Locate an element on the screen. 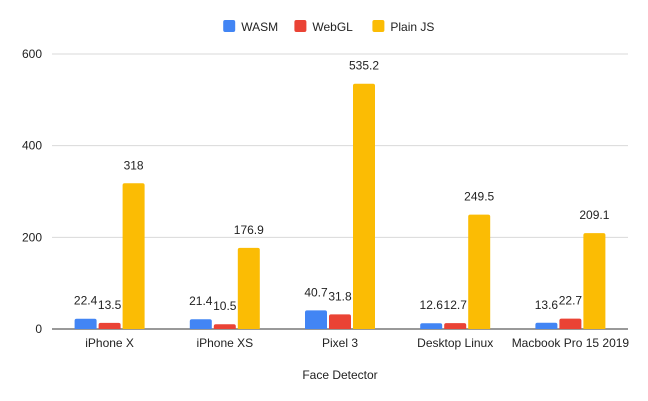 This screenshot has height=401, width=648. legend-label: WASM is located at coordinates (259, 27).